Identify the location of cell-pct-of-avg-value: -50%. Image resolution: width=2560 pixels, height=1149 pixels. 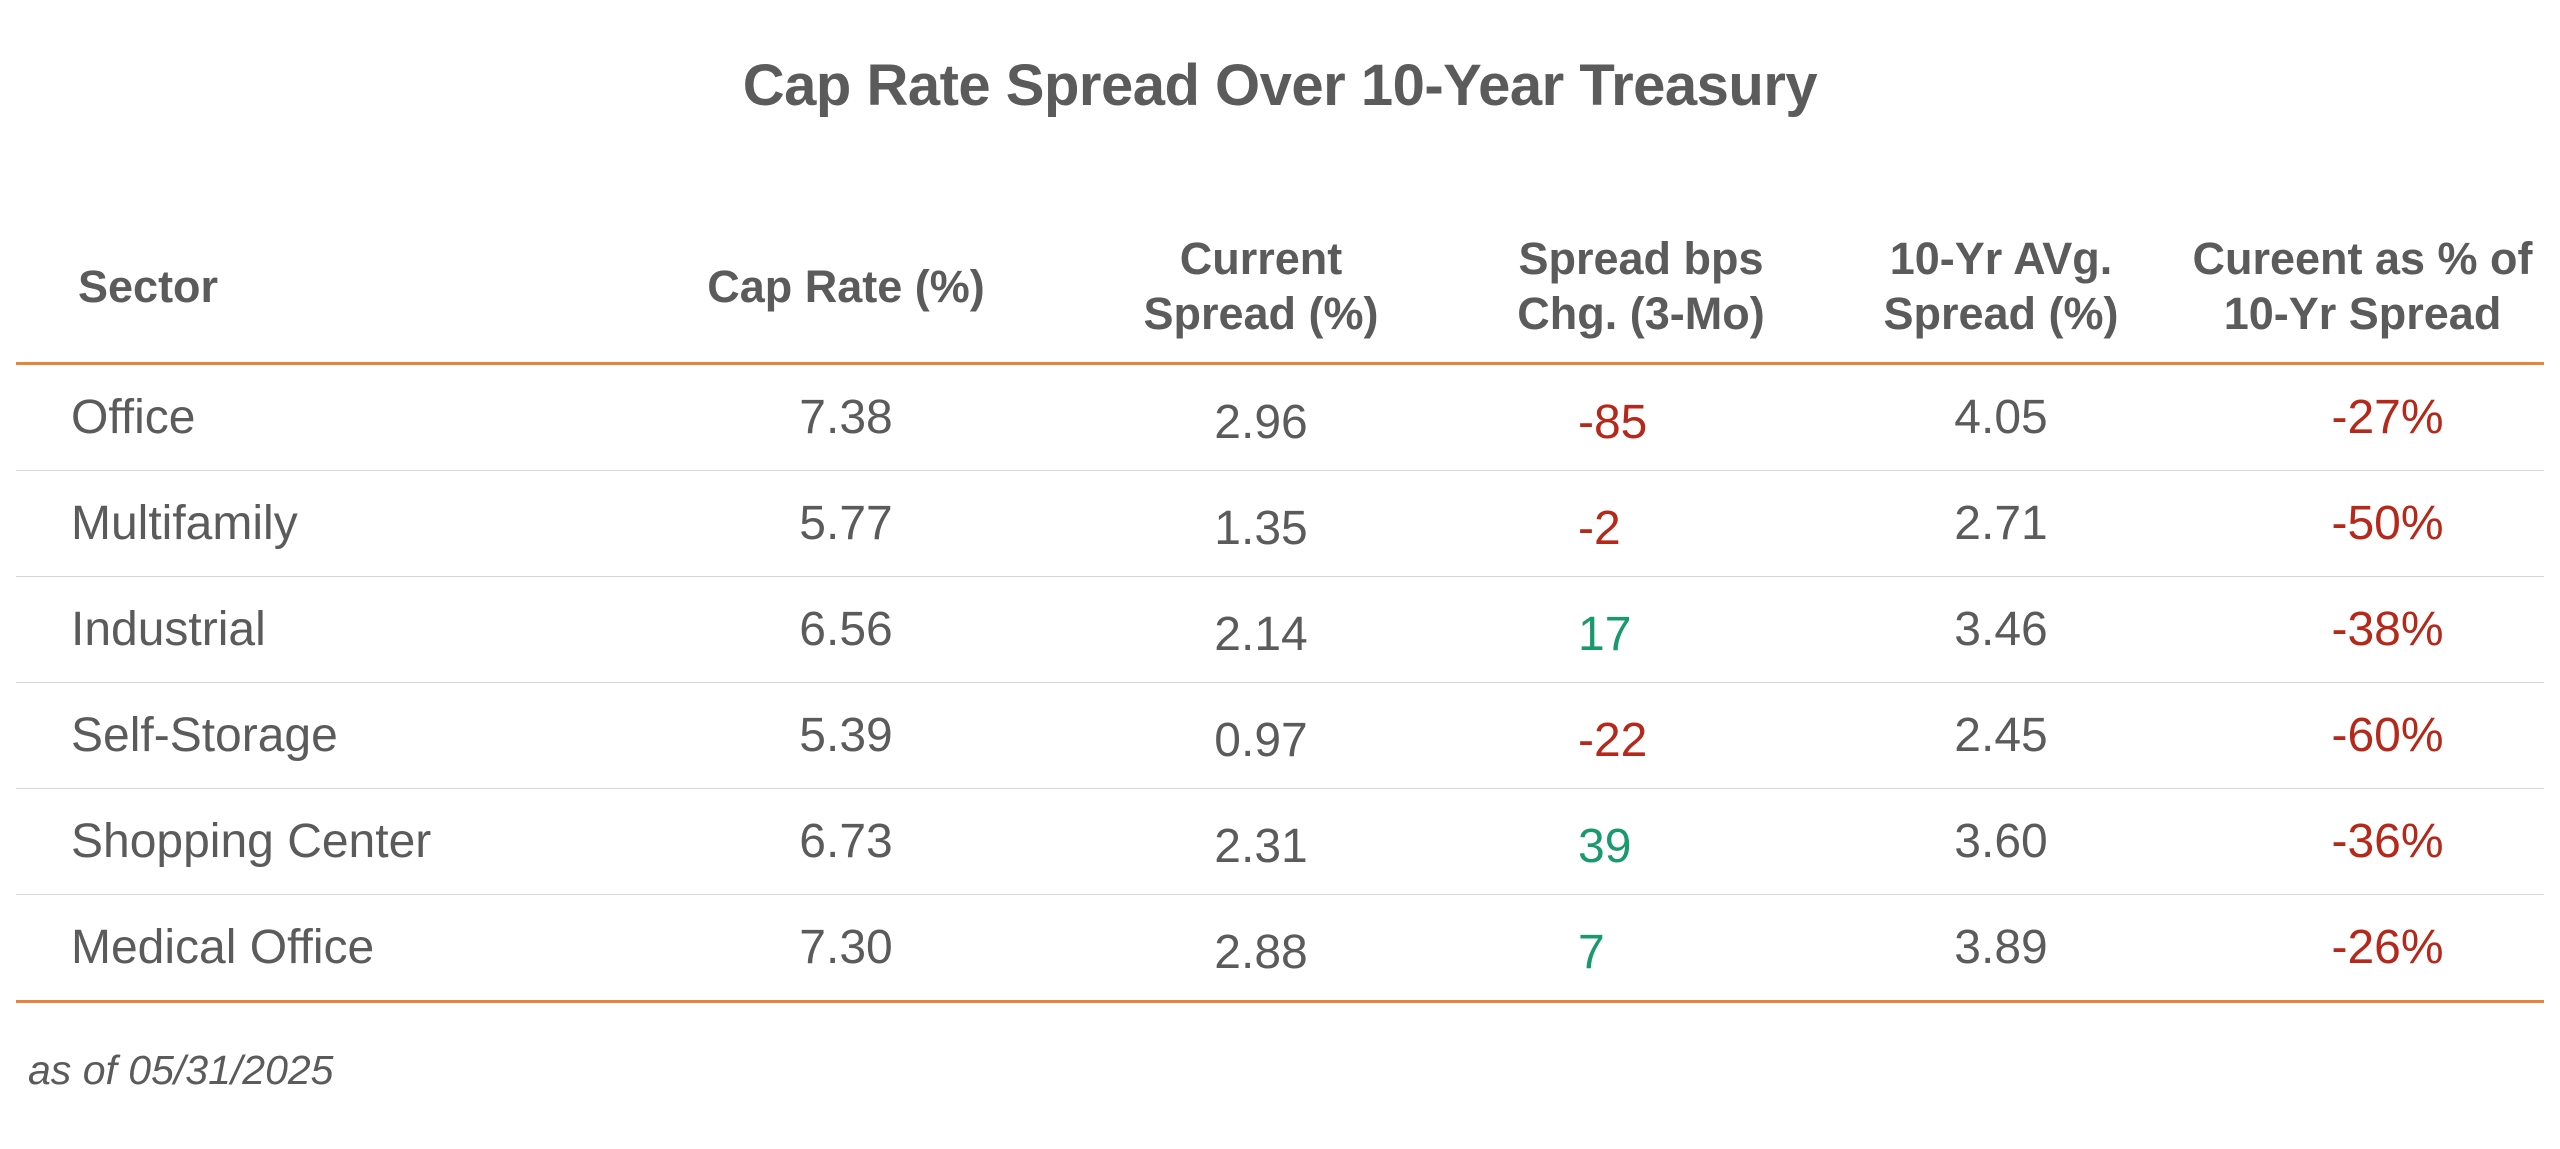
(2387, 523).